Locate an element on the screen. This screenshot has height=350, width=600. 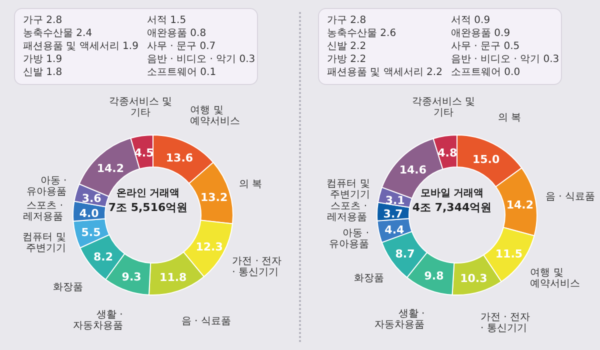
text: 소프트웨어 0.0 is located at coordinates (486, 72).